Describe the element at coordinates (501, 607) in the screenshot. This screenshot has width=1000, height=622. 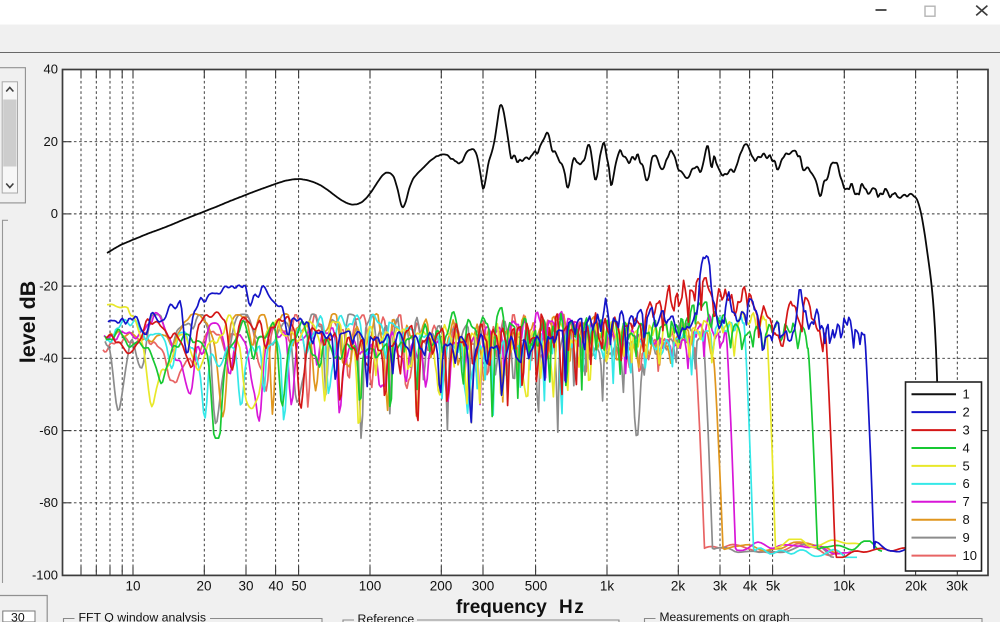
I see `svg-text: frequency` at that location.